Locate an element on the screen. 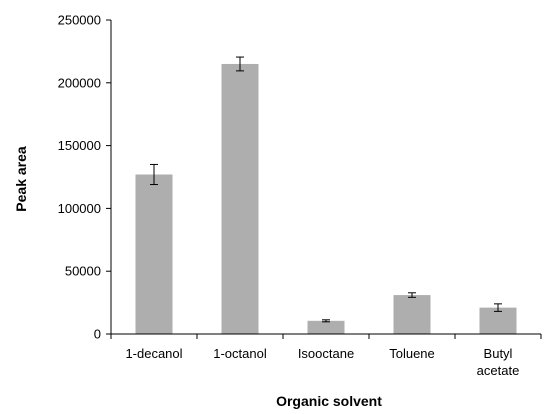 This screenshot has width=553, height=414. y-axis-title: Peak area is located at coordinates (21, 179).